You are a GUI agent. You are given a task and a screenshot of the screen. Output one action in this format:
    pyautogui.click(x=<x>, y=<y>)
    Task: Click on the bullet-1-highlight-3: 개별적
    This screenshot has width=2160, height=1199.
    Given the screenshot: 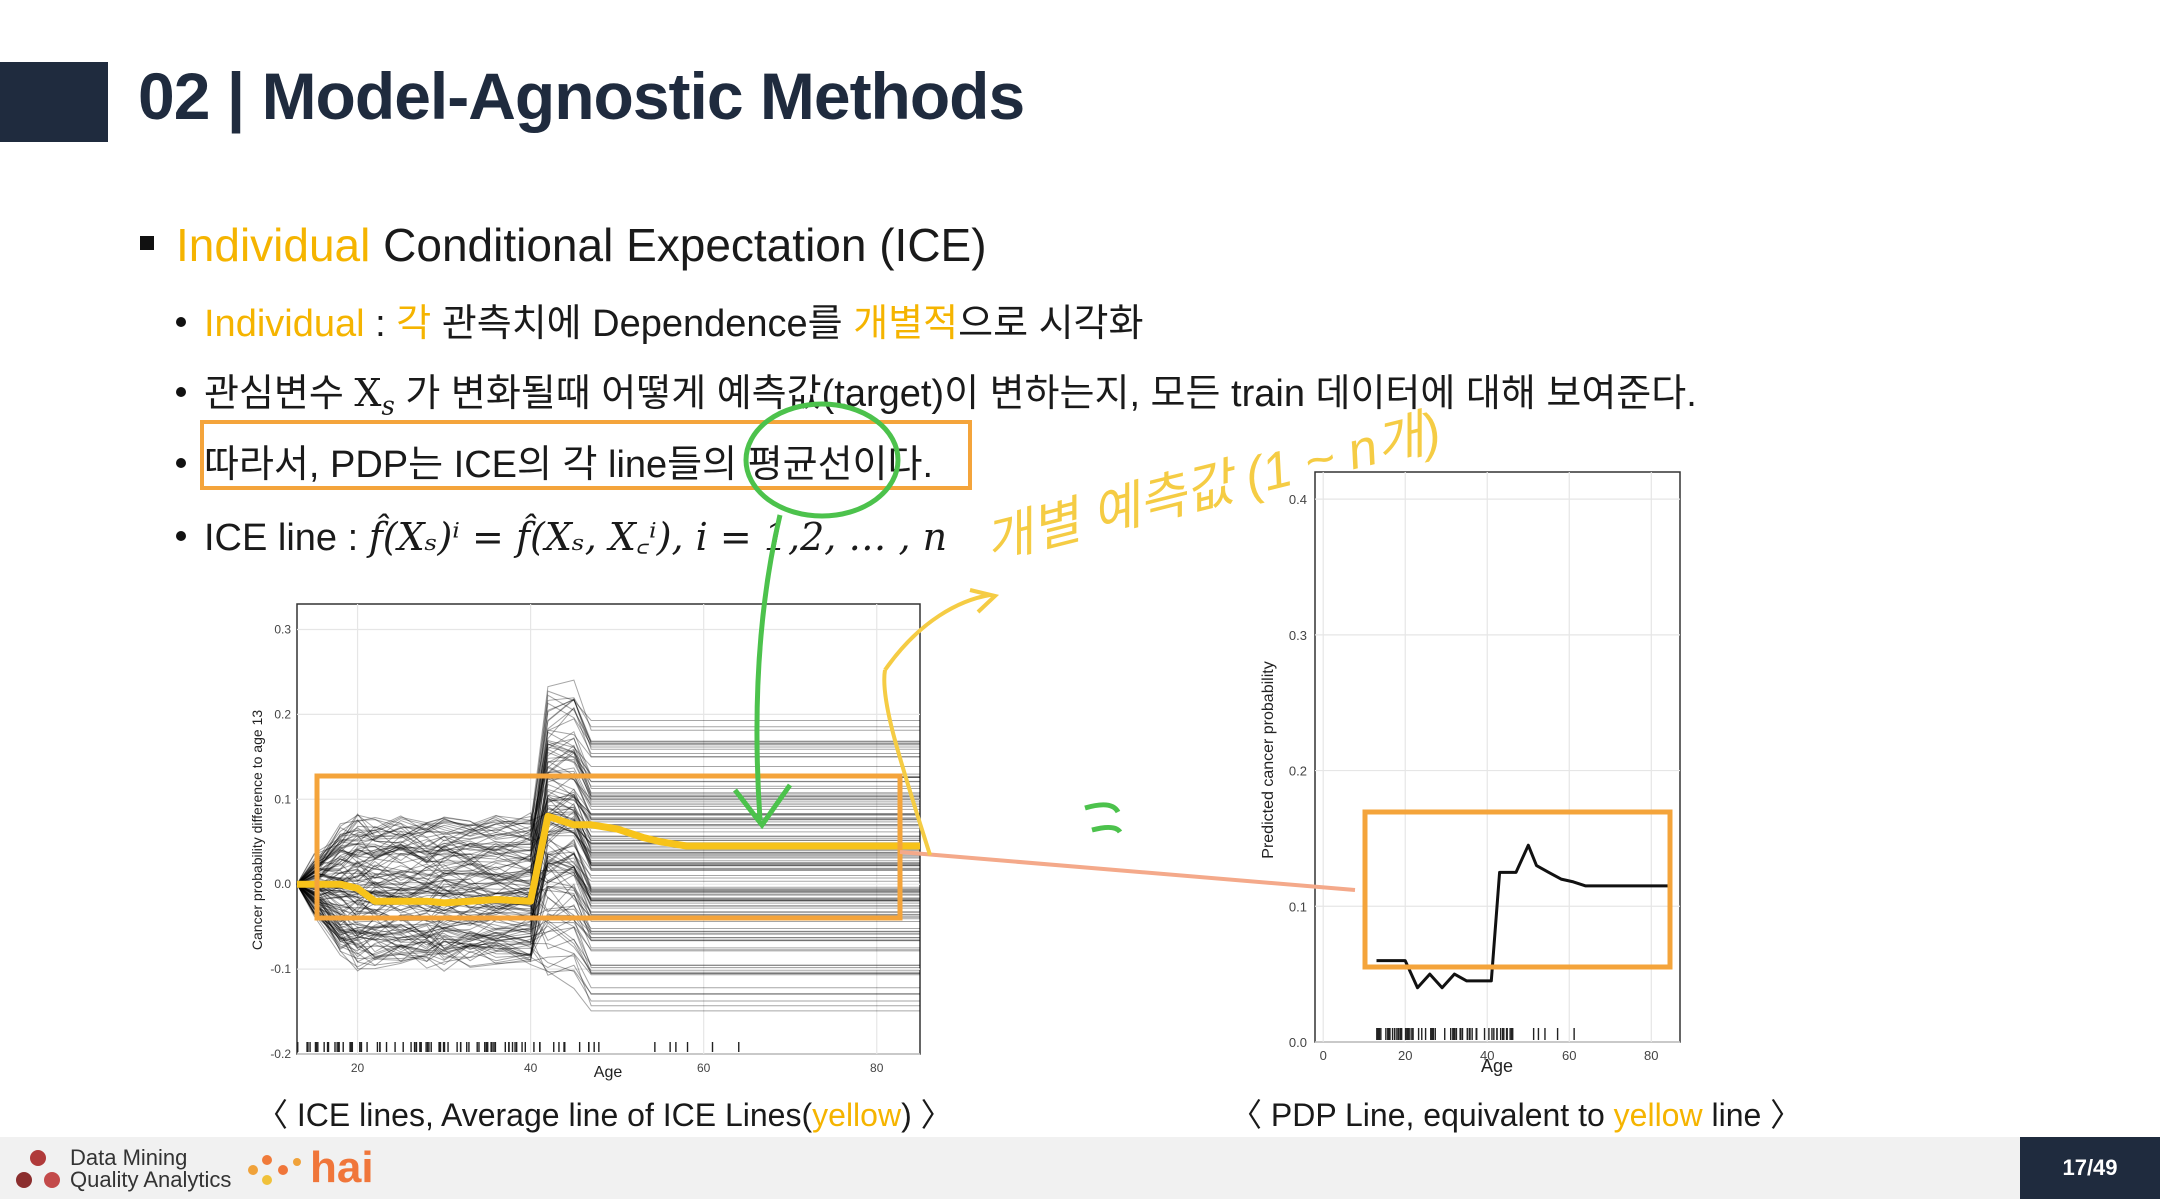 What is the action you would take?
    pyautogui.click(x=906, y=324)
    